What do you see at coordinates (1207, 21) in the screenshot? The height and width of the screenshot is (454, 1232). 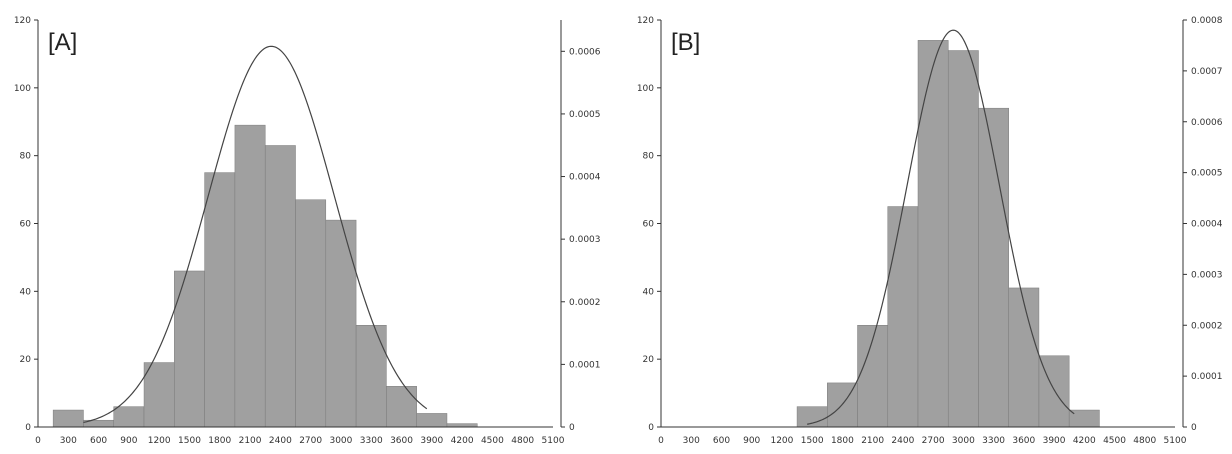 I see `y-right-tick-label: 0.0008` at bounding box center [1207, 21].